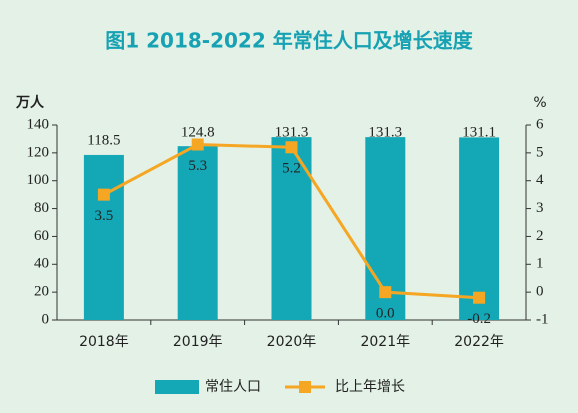  I want to click on bar-value-label: 118.5, so click(103, 140).